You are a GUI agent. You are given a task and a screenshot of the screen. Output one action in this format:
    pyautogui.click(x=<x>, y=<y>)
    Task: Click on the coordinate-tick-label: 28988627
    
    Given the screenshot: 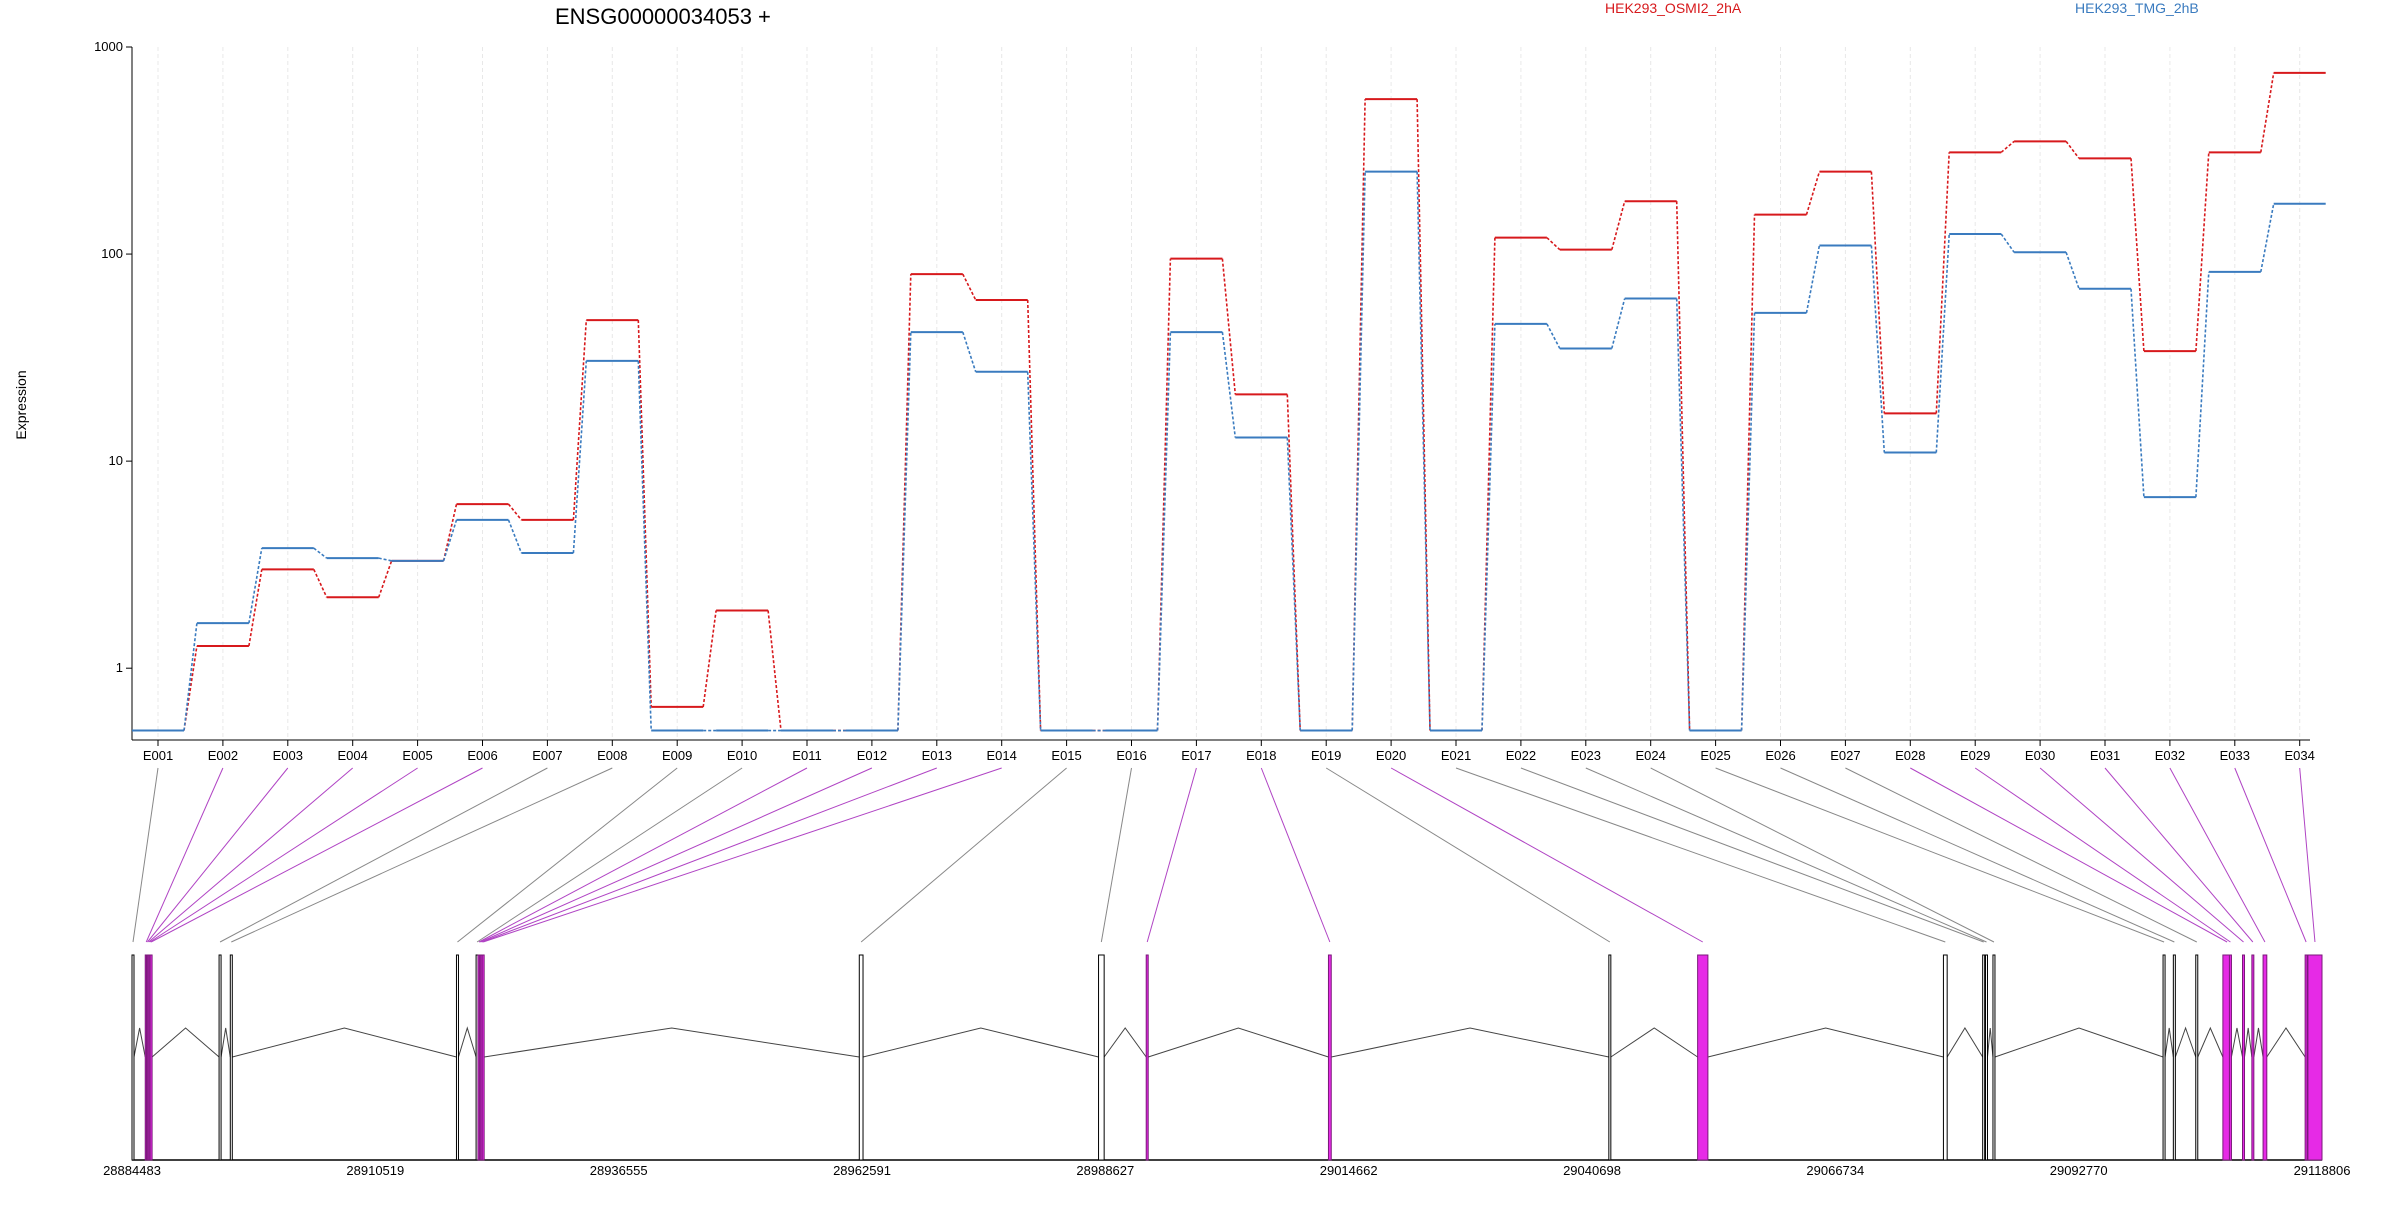 What is the action you would take?
    pyautogui.click(x=1105, y=1170)
    